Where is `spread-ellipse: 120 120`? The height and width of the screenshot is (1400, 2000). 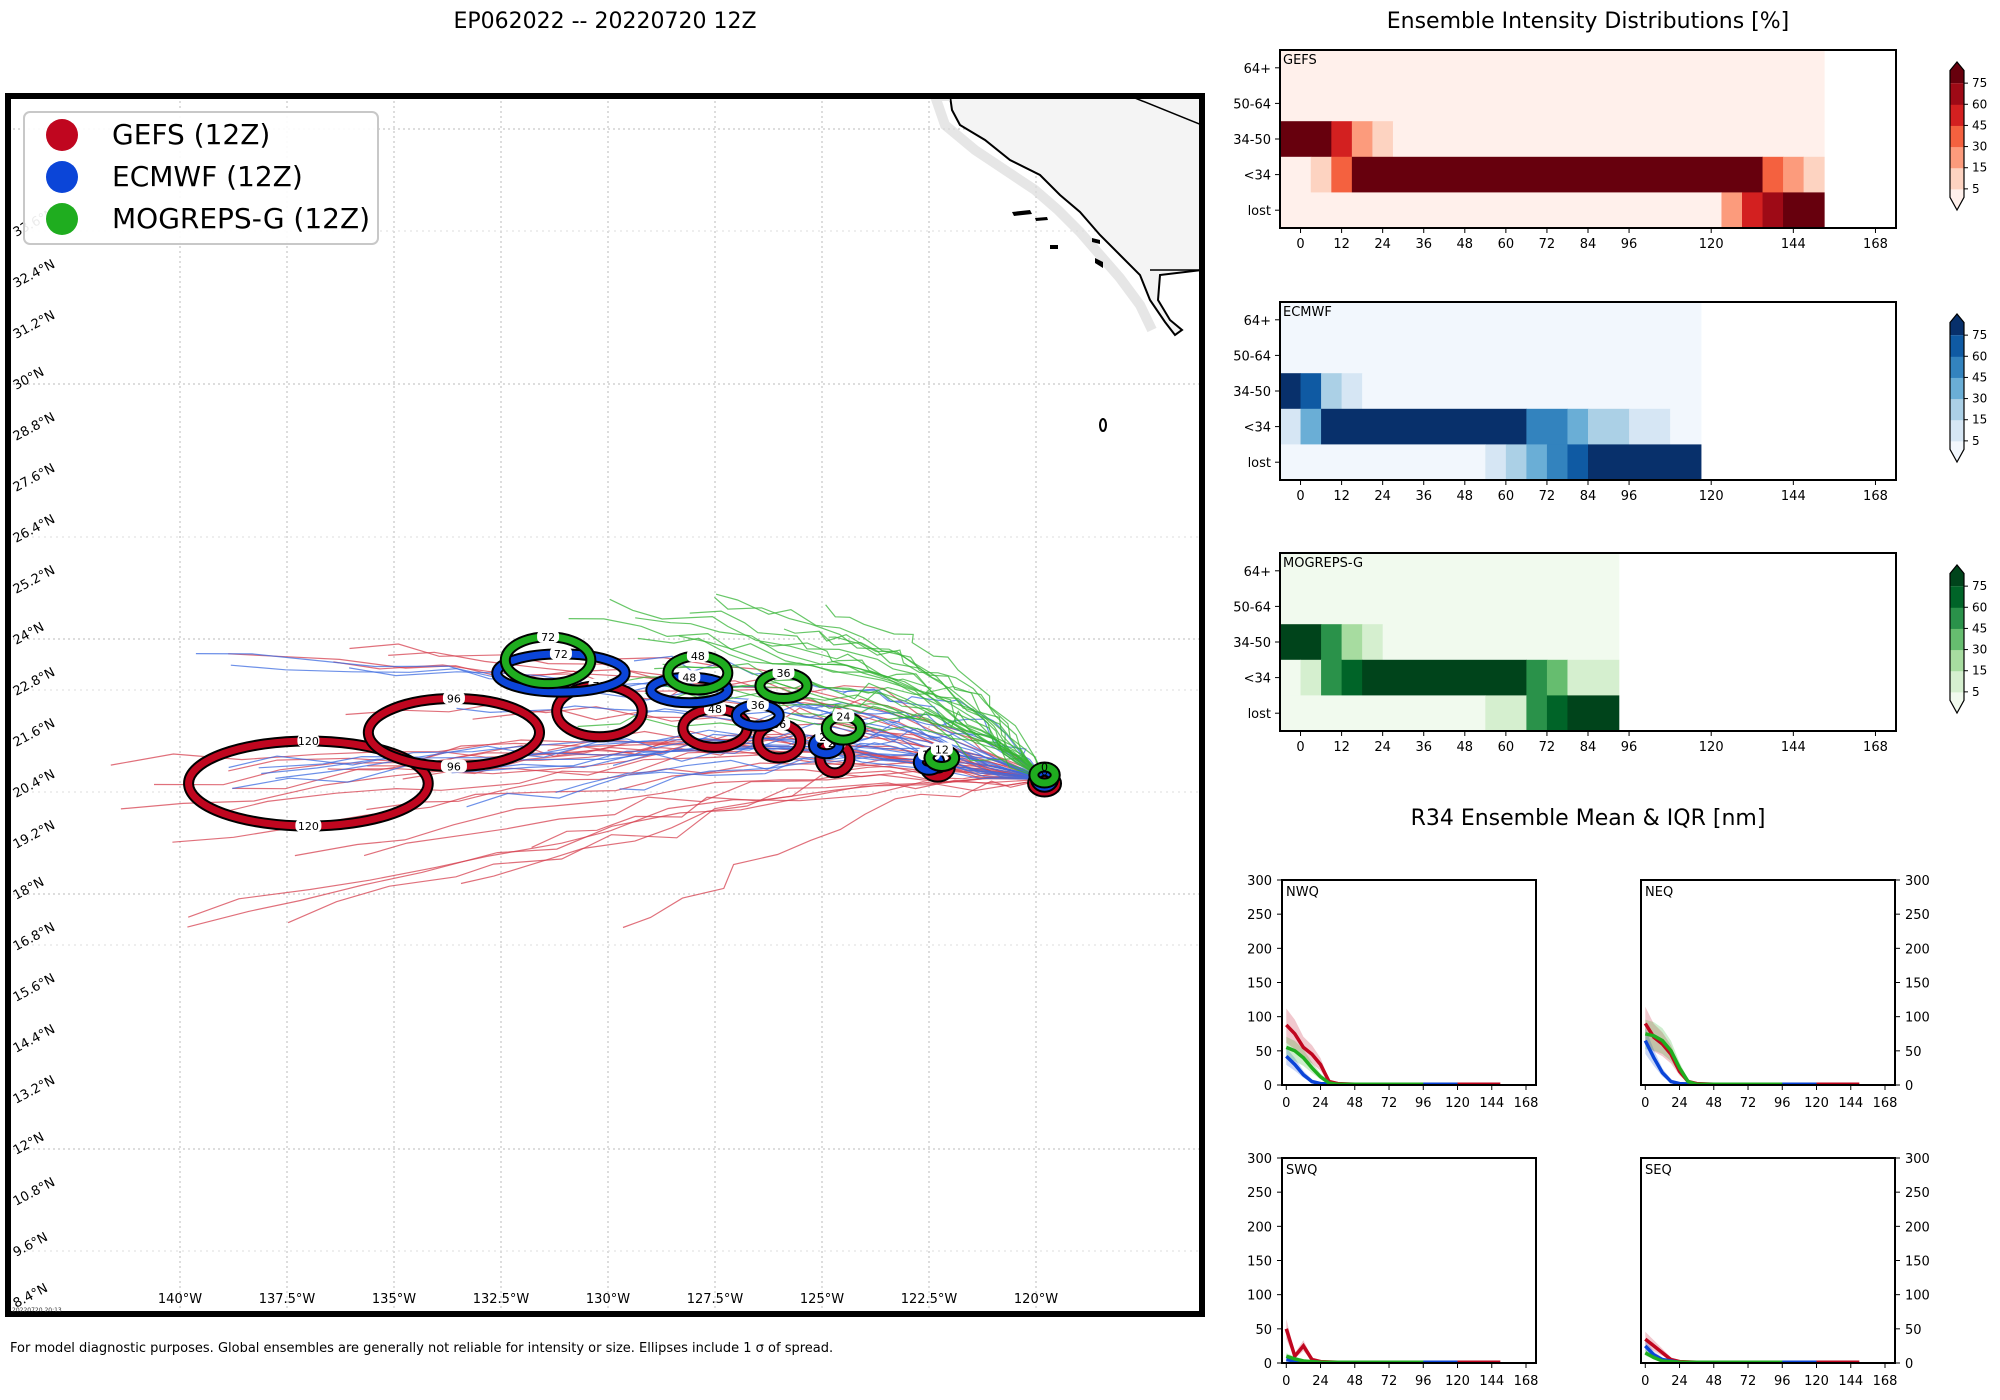
spread-ellipse: 120 120 is located at coordinates (308, 783).